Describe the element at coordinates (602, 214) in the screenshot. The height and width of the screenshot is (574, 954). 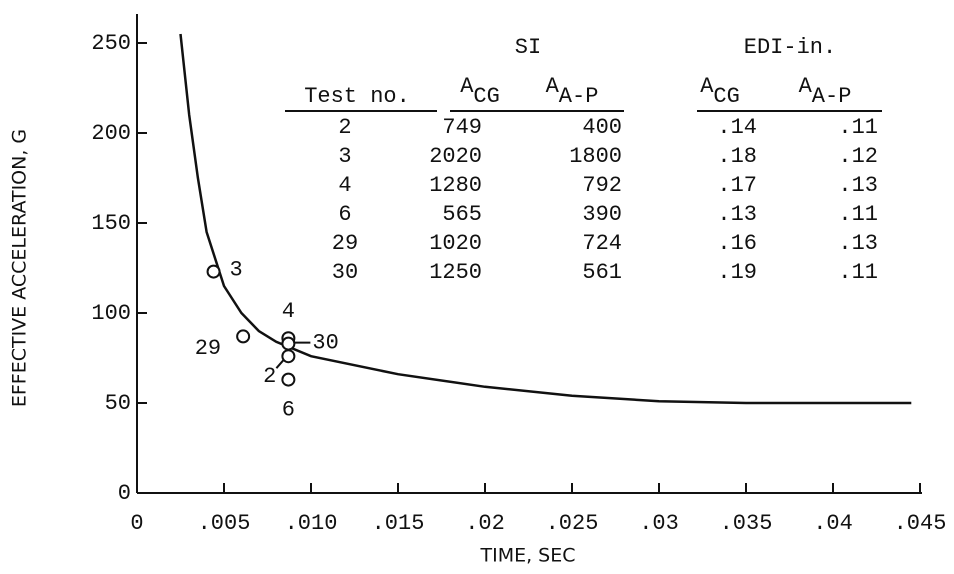
I see `table-cell: 390` at that location.